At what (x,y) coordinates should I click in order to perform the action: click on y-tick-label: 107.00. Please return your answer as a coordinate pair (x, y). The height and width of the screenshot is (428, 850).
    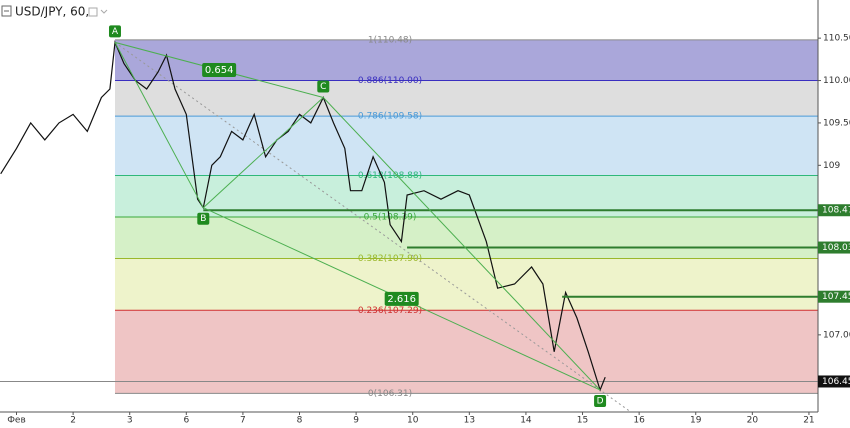
    Looking at the image, I should click on (836, 335).